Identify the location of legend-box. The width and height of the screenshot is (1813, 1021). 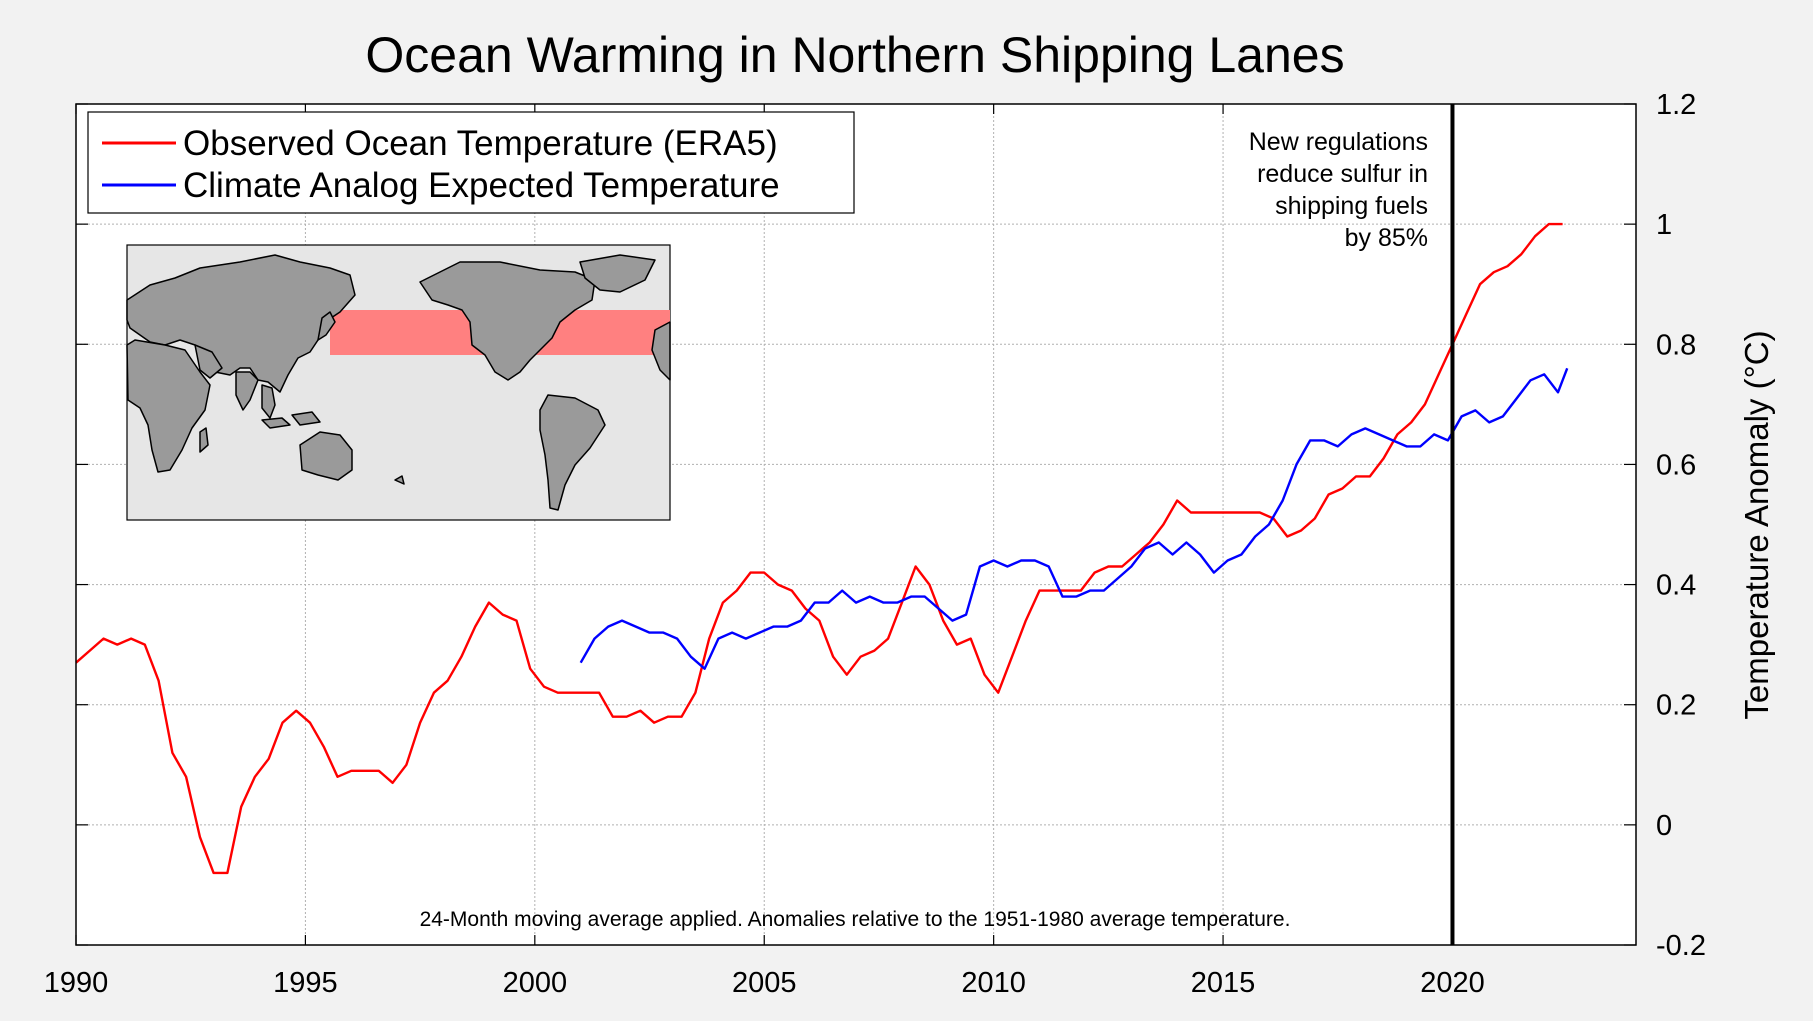
(471, 162).